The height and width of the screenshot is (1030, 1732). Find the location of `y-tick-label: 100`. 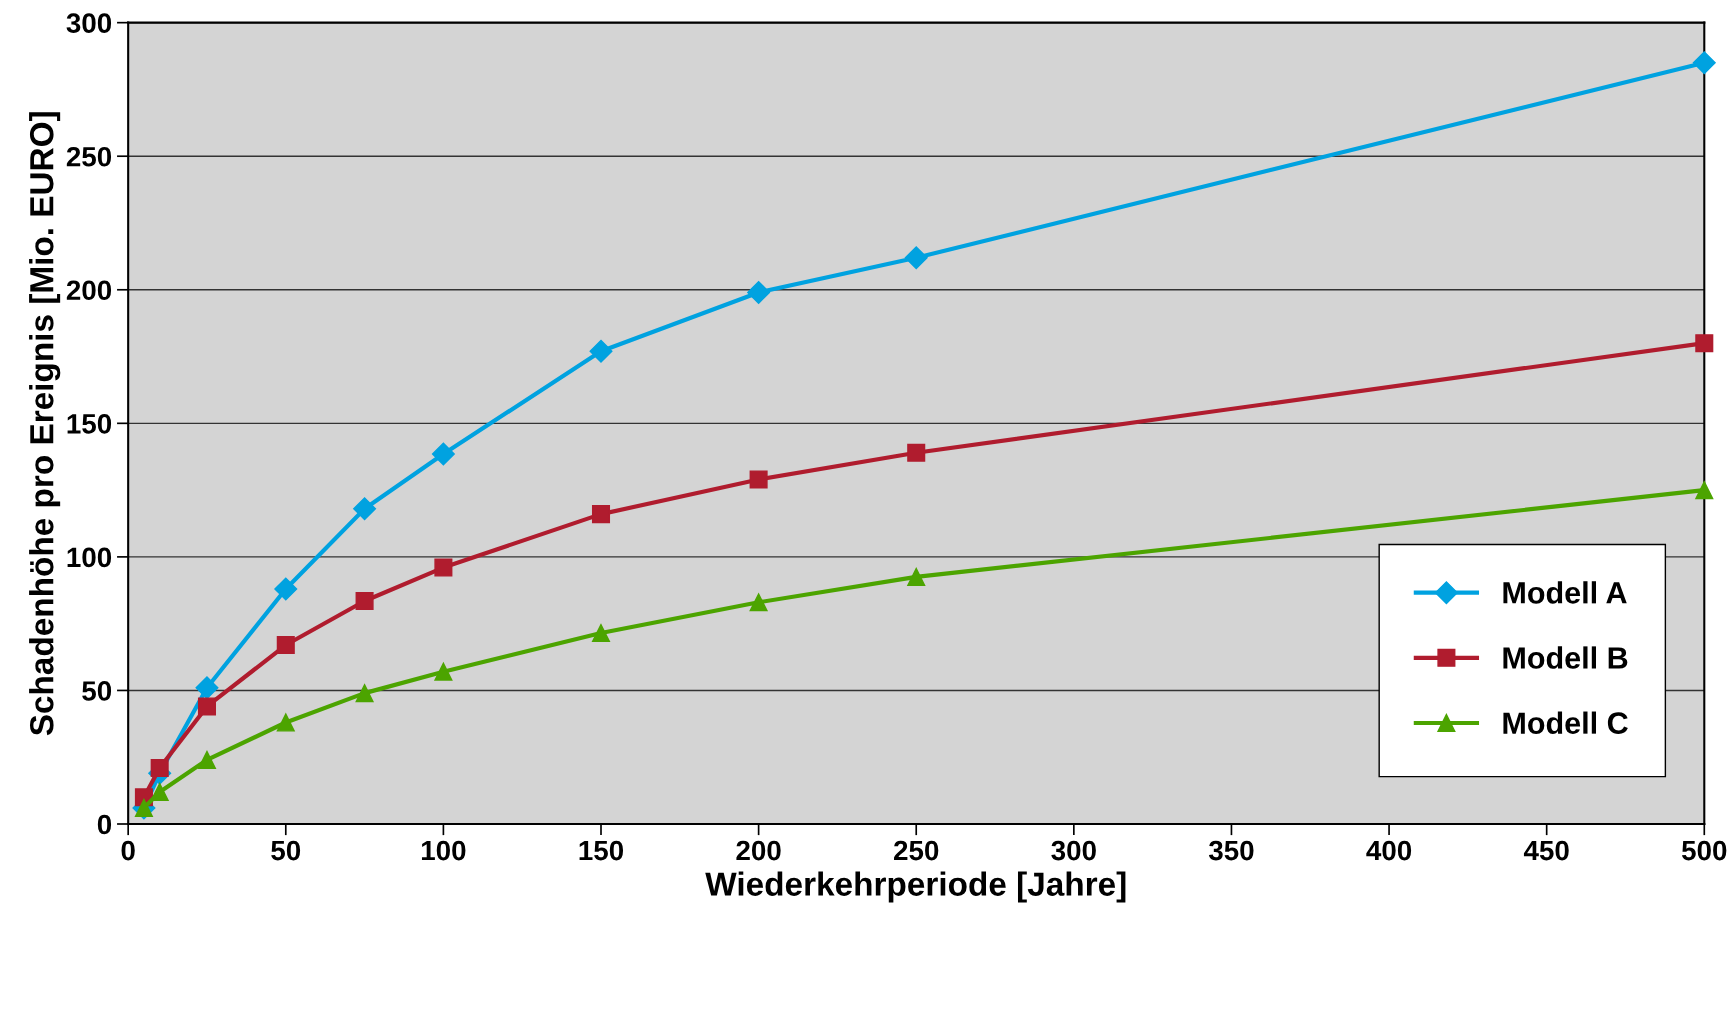

y-tick-label: 100 is located at coordinates (89, 557).